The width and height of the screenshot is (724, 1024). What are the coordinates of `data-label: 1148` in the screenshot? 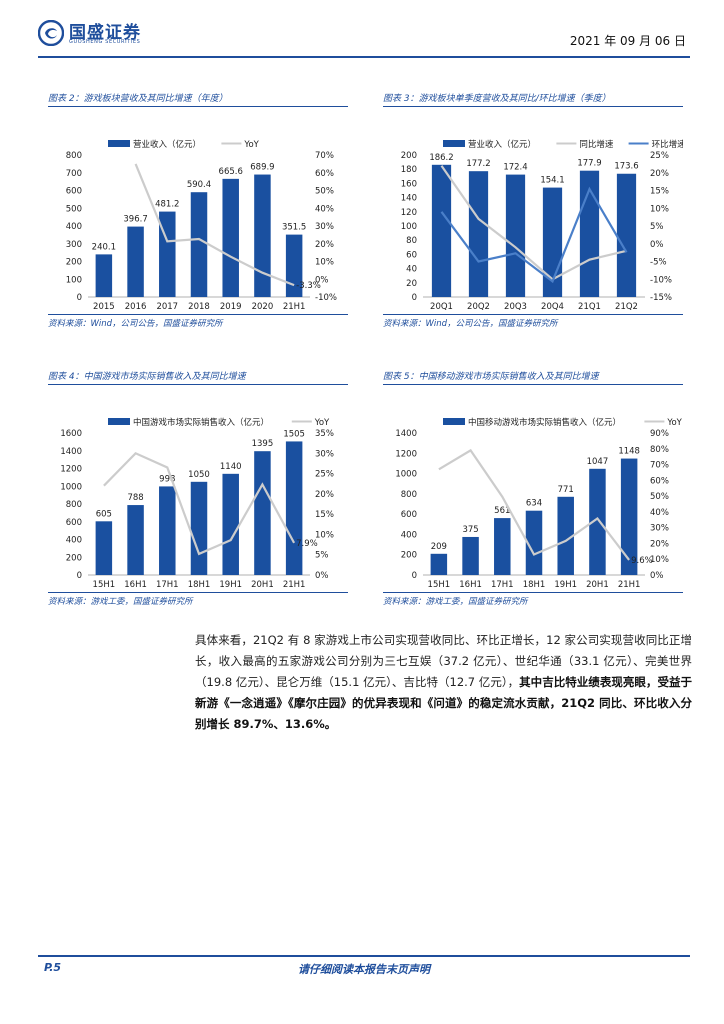 It's located at (629, 452).